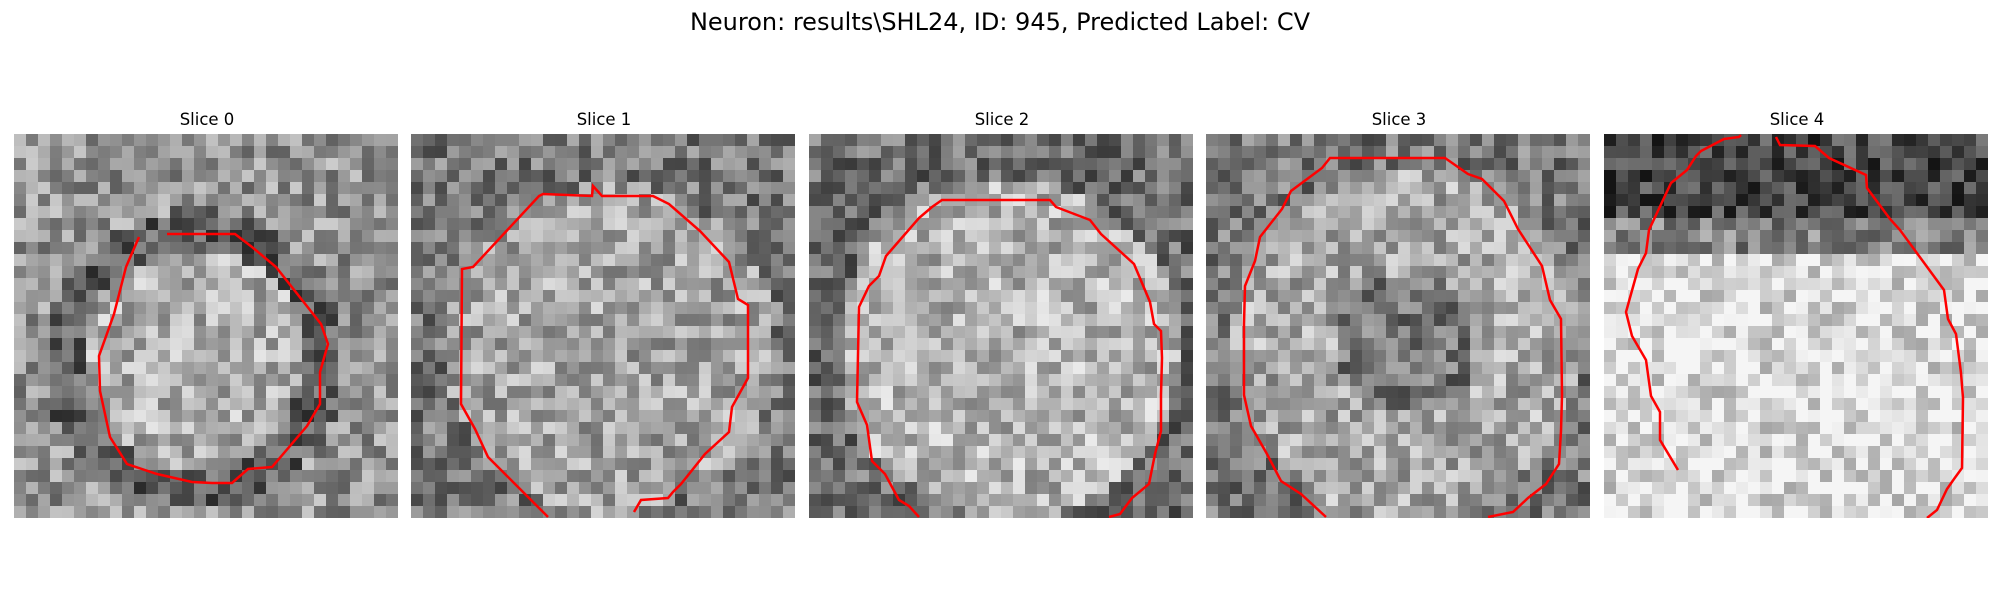 The height and width of the screenshot is (600, 2000). I want to click on slice-title: Slice 1, so click(604, 119).